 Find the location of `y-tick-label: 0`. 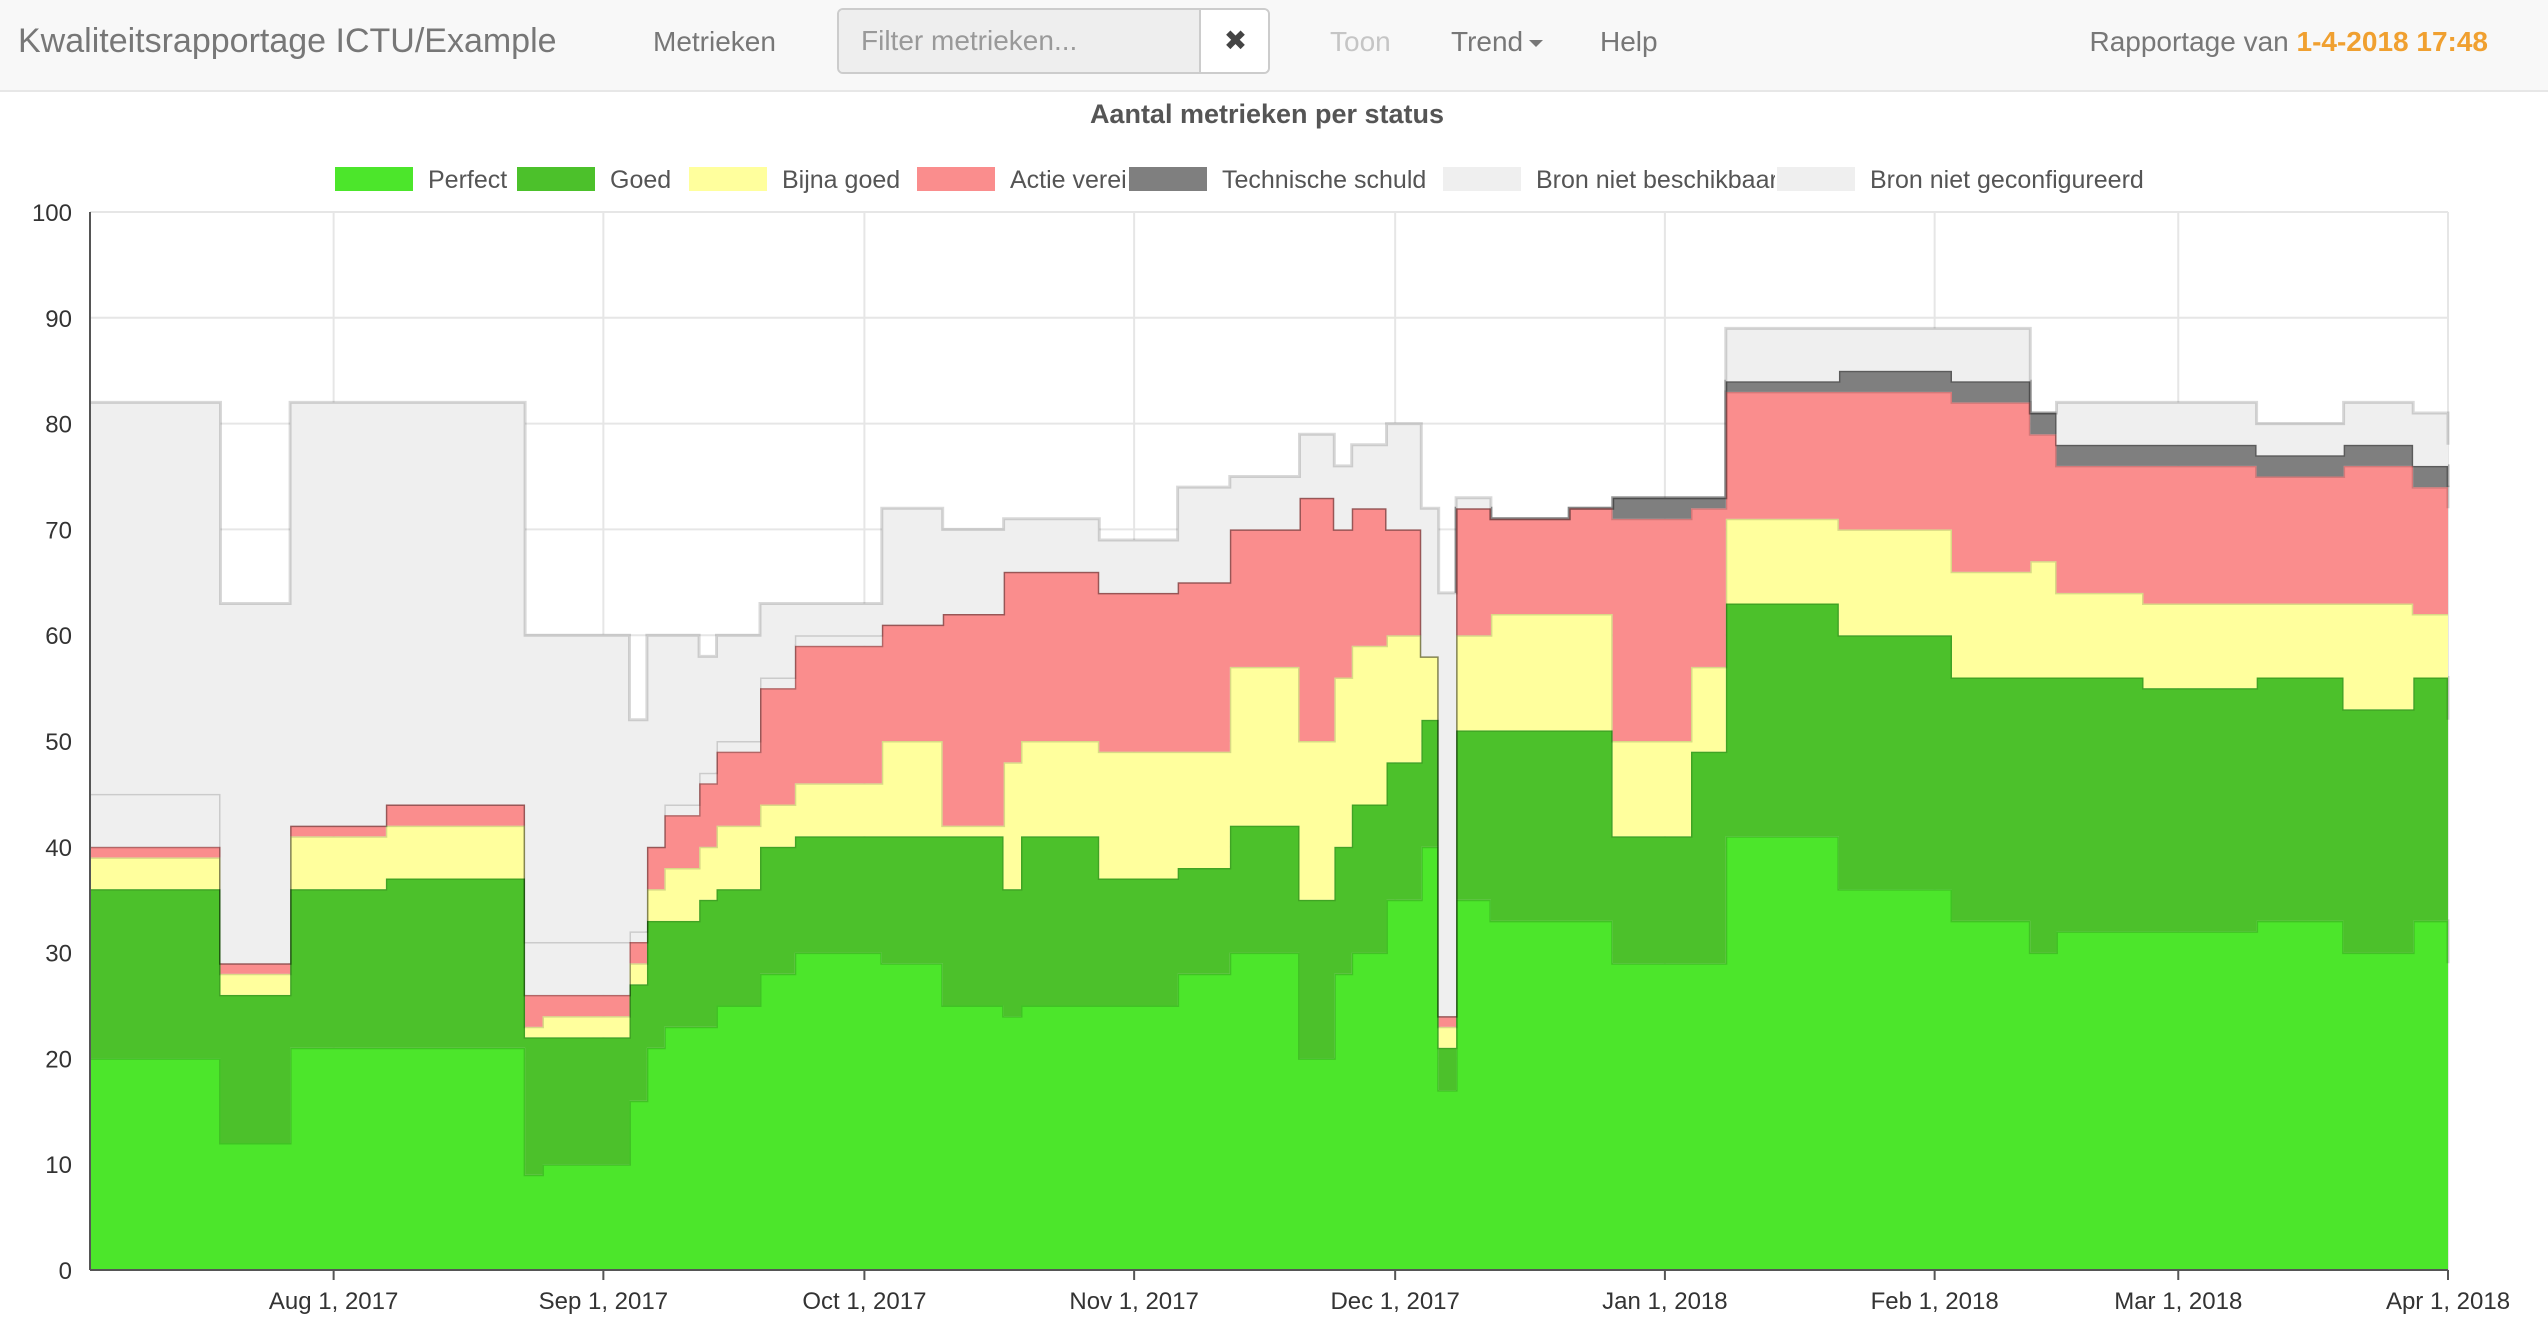

y-tick-label: 0 is located at coordinates (65, 1271).